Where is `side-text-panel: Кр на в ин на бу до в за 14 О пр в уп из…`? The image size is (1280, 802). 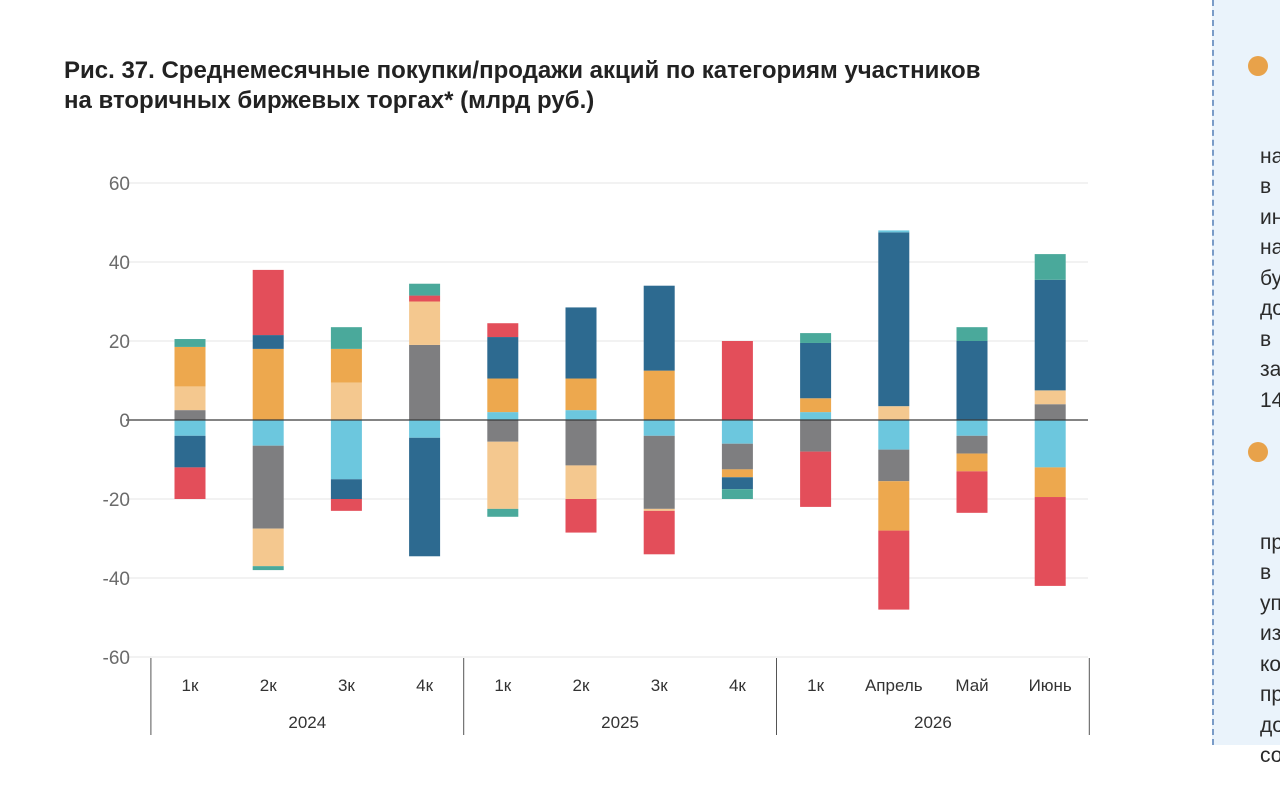
side-text-panel: Кр на в ин на бу до в за 14 О пр в уп из… is located at coordinates (1246, 383).